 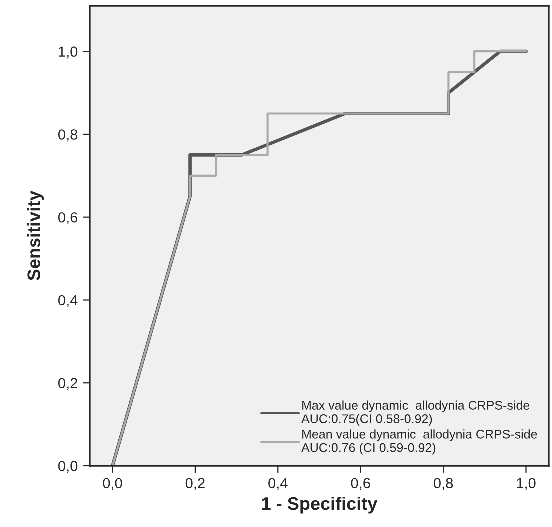 What do you see at coordinates (112, 484) in the screenshot?
I see `x-tick-label: 0,0` at bounding box center [112, 484].